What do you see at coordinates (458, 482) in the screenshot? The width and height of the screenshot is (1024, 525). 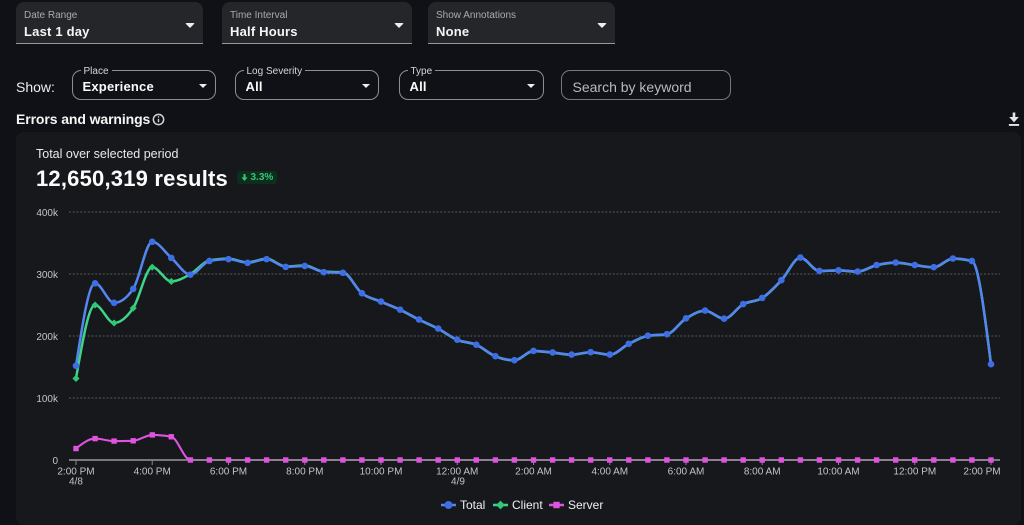 I see `svg-text: 4/9` at bounding box center [458, 482].